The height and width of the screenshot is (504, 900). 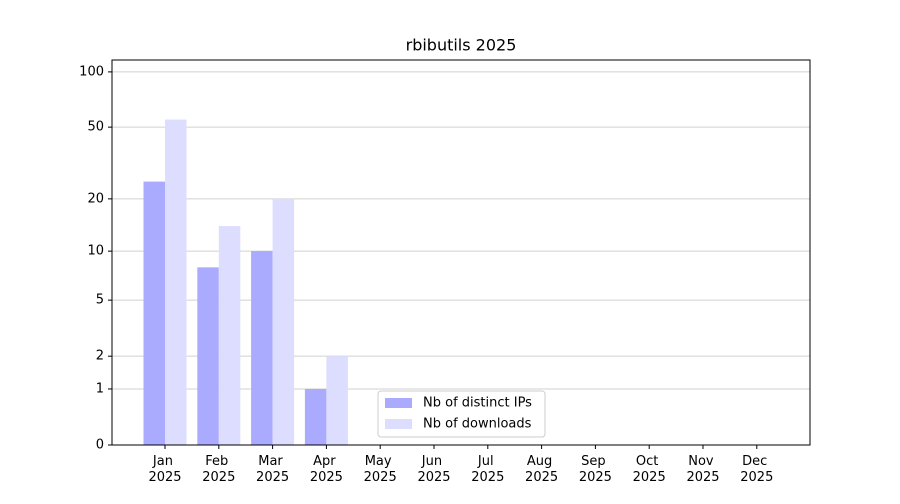 I want to click on y-tick-label: 100, so click(x=91, y=71).